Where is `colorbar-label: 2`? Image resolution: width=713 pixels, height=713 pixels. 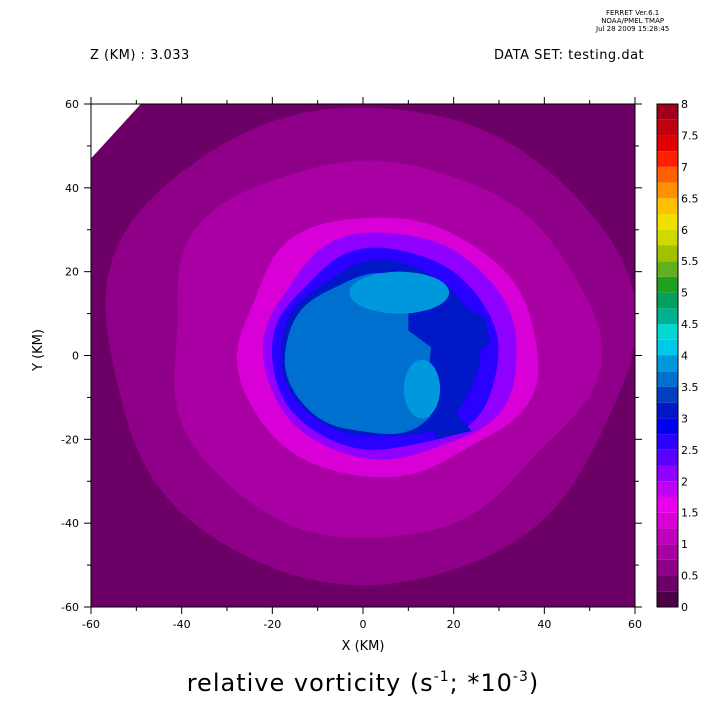
colorbar-label: 2 is located at coordinates (684, 481).